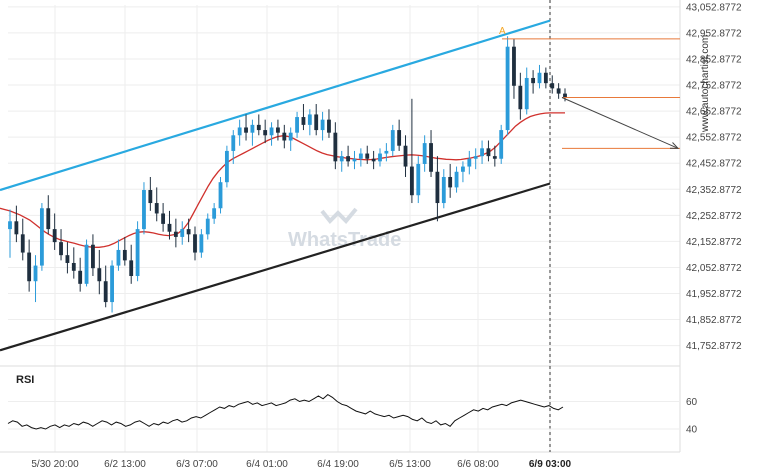  Describe the element at coordinates (714, 216) in the screenshot. I see `price-tick-label: 42,252.8772` at that location.